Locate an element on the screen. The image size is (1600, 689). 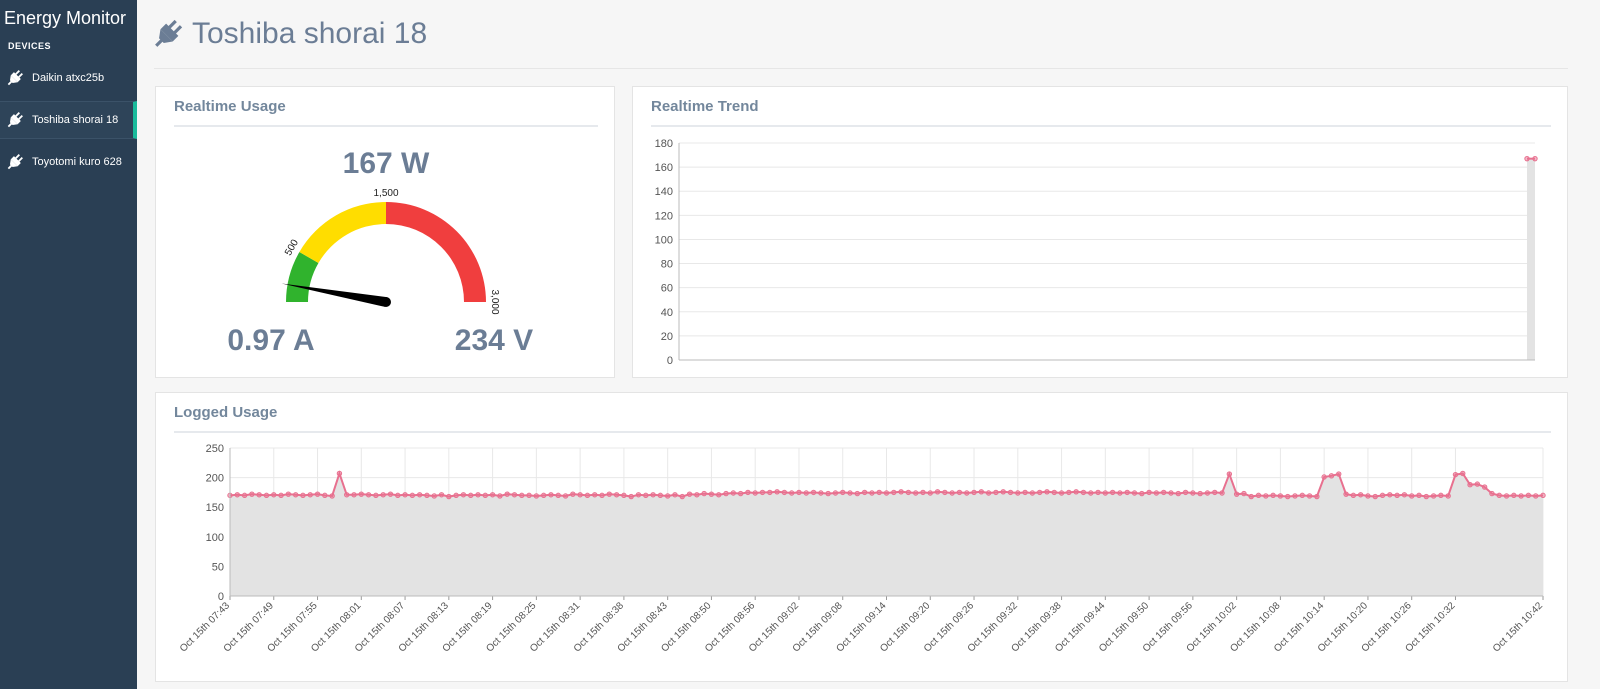
current-reading: 0.97 A is located at coordinates (270, 340).